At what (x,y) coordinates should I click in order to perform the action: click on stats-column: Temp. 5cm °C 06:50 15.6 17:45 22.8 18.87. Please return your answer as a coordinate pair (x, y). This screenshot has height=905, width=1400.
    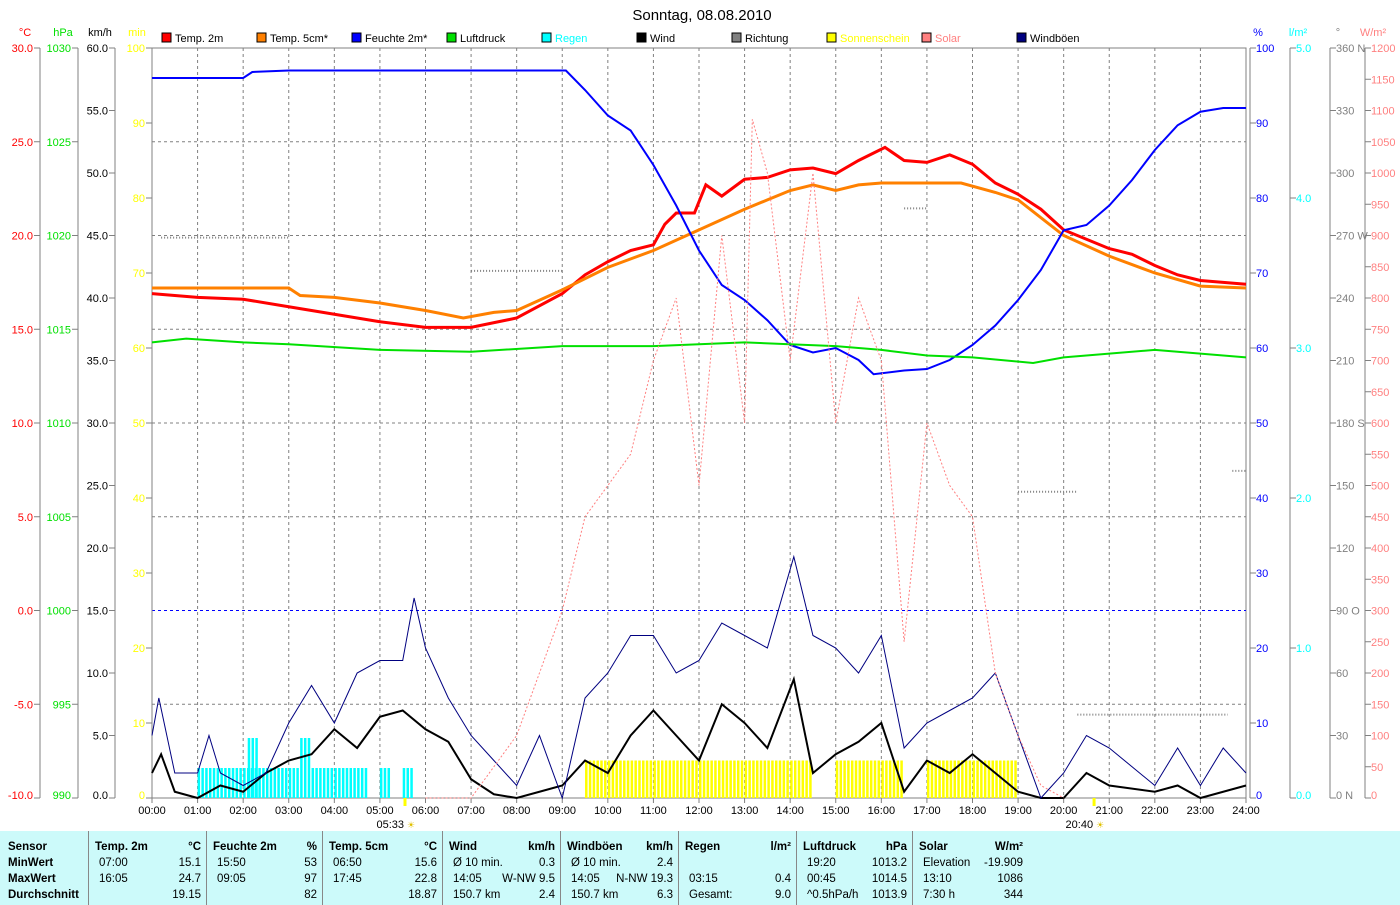
    Looking at the image, I should click on (382, 868).